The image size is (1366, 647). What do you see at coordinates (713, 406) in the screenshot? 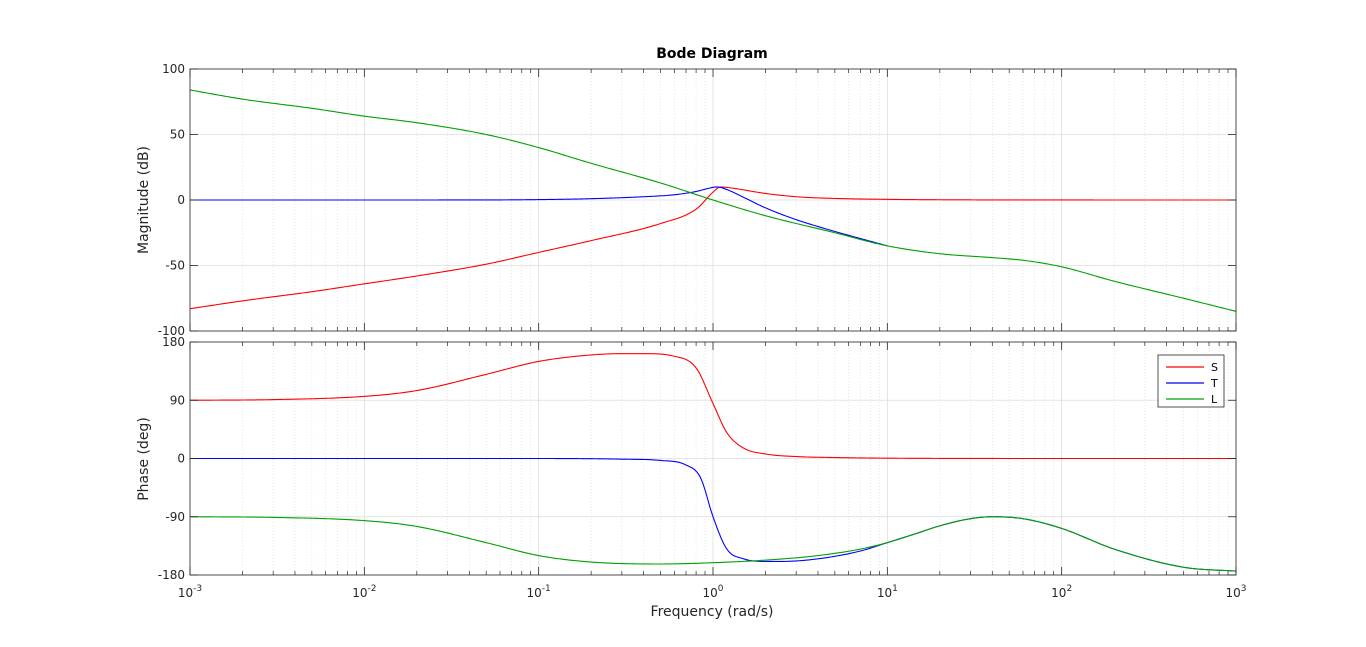
I see `phase-series-S` at bounding box center [713, 406].